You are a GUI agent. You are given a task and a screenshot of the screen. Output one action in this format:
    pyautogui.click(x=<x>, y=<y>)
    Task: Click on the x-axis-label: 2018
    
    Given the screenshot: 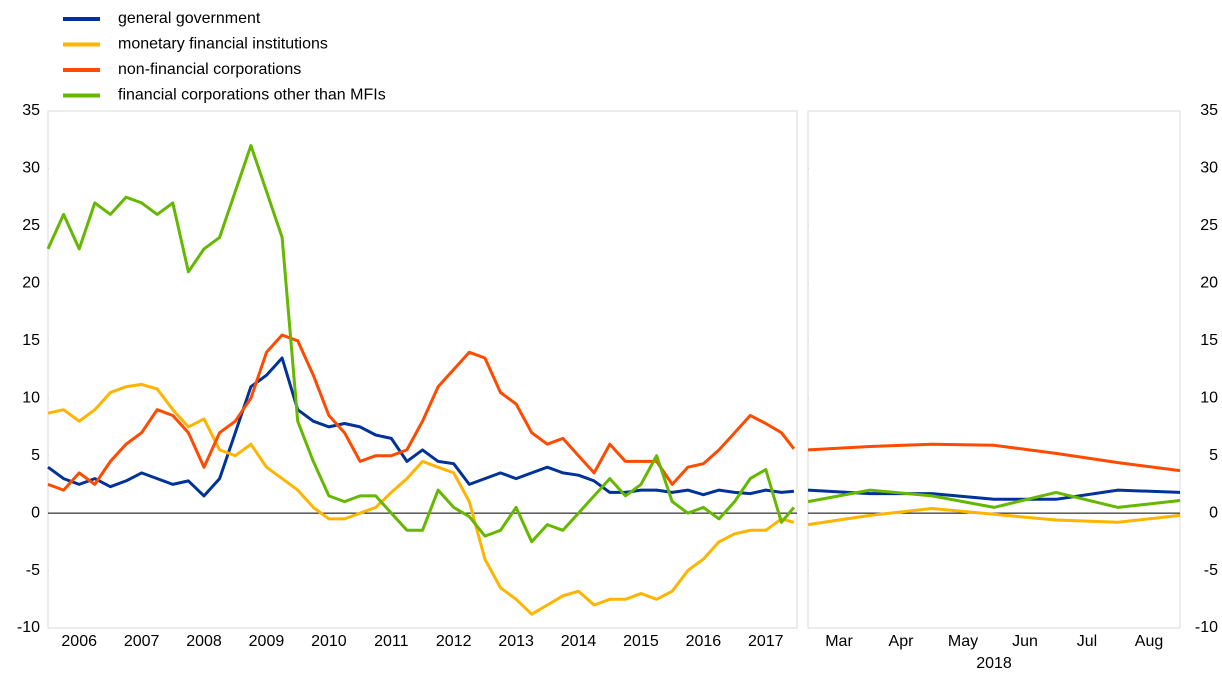 What is the action you would take?
    pyautogui.click(x=994, y=663)
    